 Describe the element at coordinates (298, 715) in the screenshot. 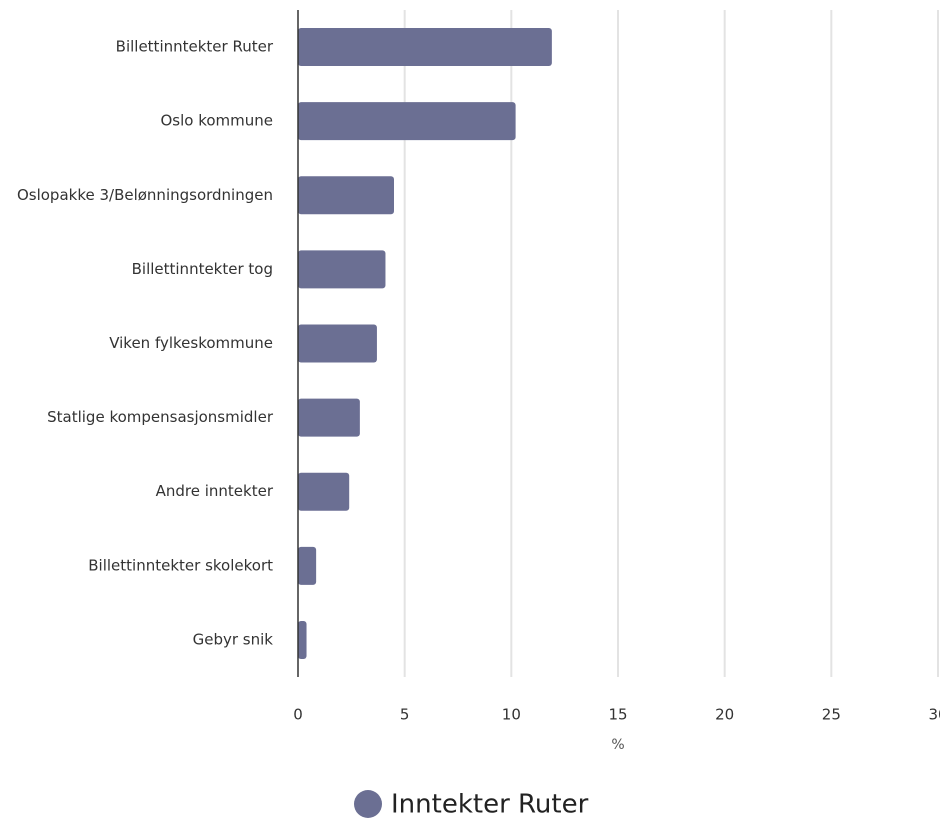

I see `x-tick-label: 0` at that location.